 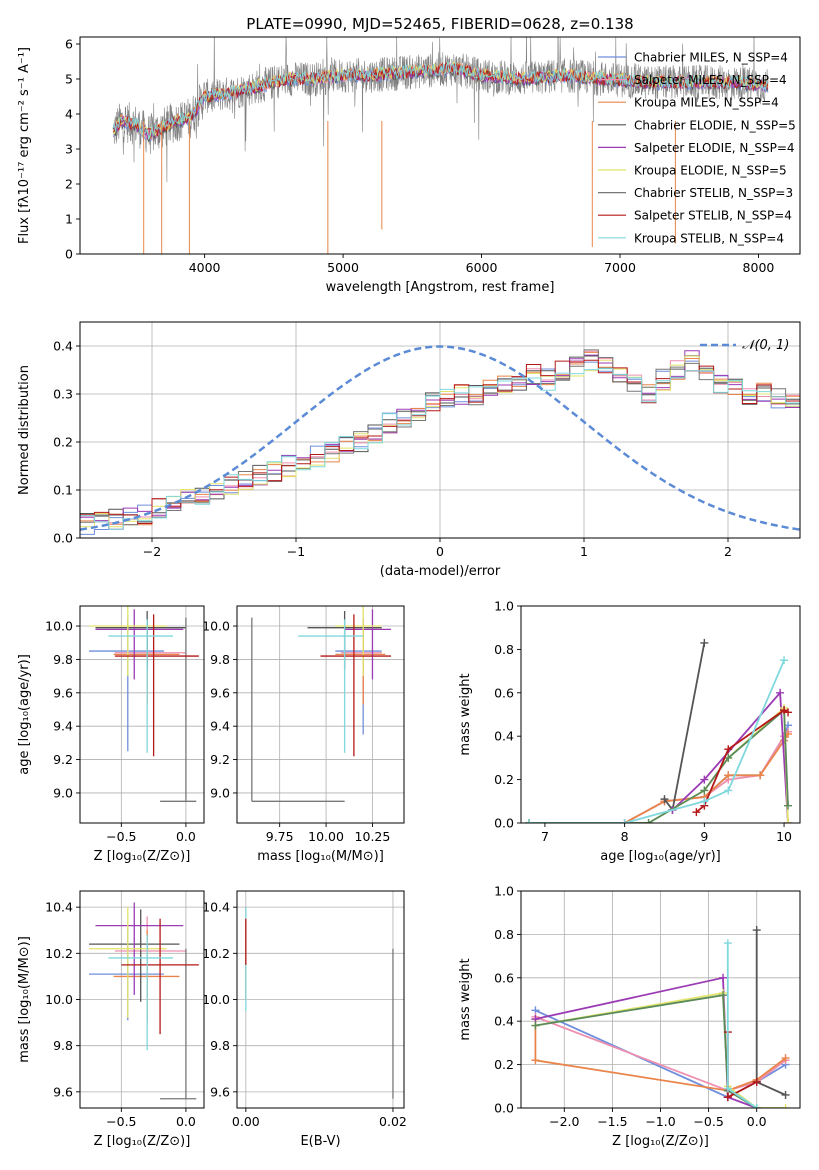 What do you see at coordinates (440, 551) in the screenshot?
I see `x-tick-label: 0` at bounding box center [440, 551].